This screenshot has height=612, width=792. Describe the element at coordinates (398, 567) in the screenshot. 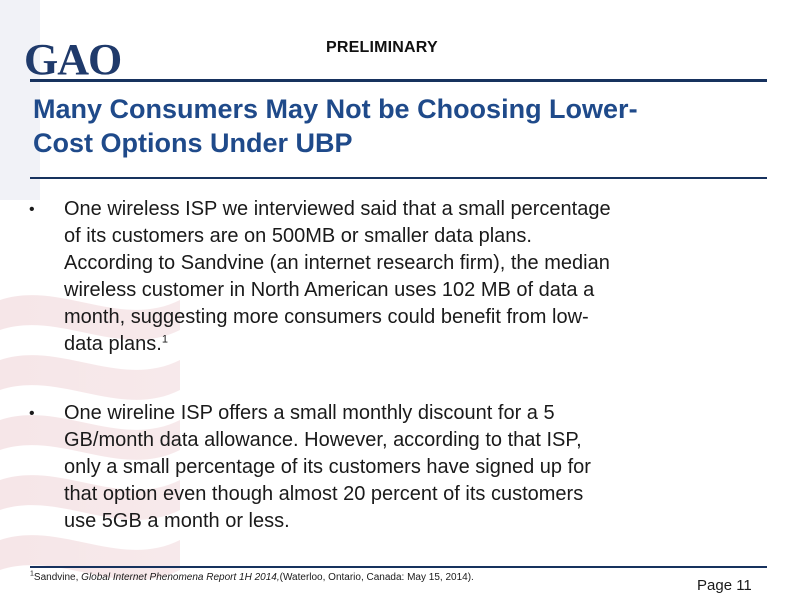

I see `footer-divider` at that location.